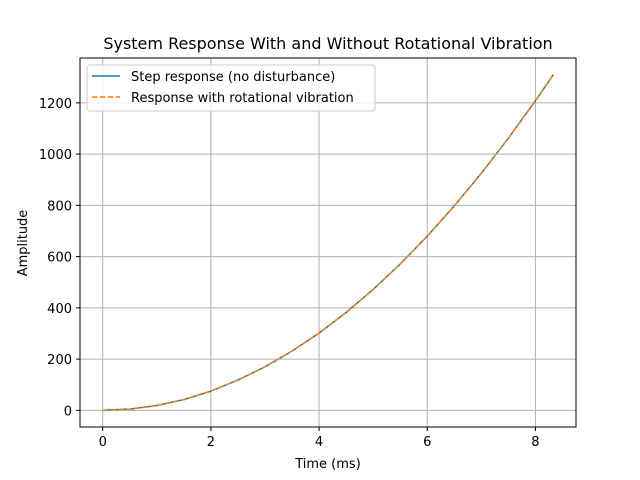  Describe the element at coordinates (55, 155) in the screenshot. I see `y-tick-label: 1000` at that location.